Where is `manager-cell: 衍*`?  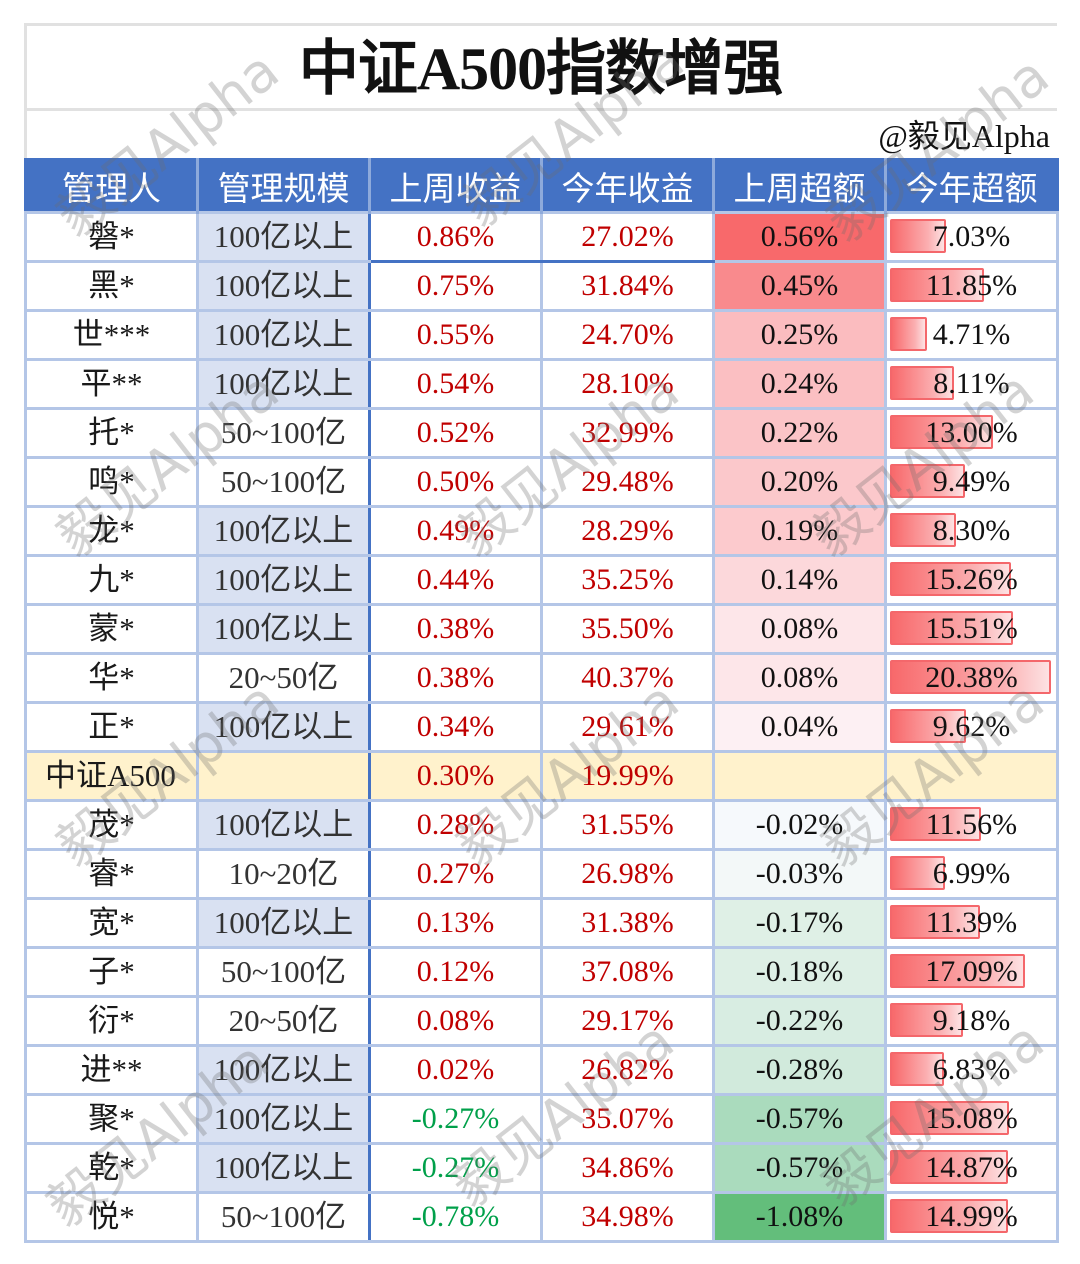 manager-cell: 衍* is located at coordinates (111, 1021).